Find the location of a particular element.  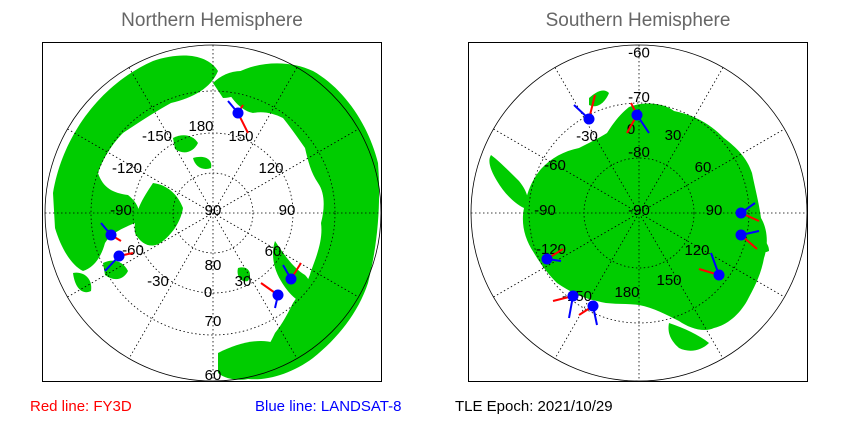

fy3d-legend: Red line: FY3D is located at coordinates (81, 406).